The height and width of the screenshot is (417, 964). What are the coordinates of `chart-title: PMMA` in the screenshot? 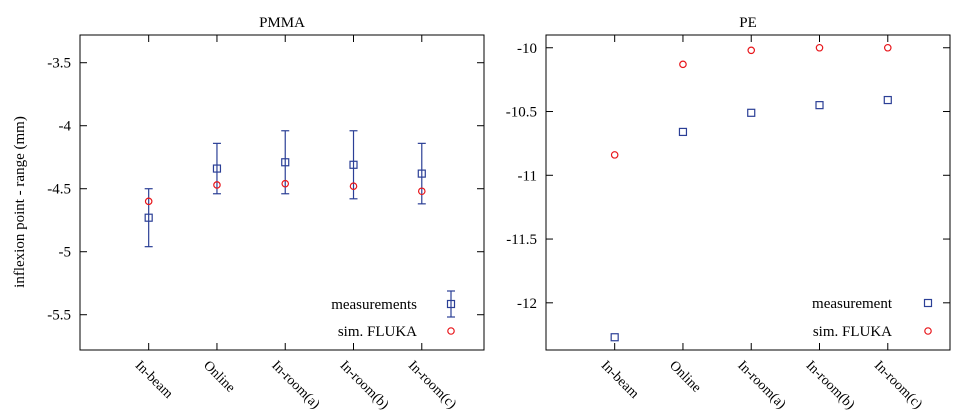 It's located at (282, 23).